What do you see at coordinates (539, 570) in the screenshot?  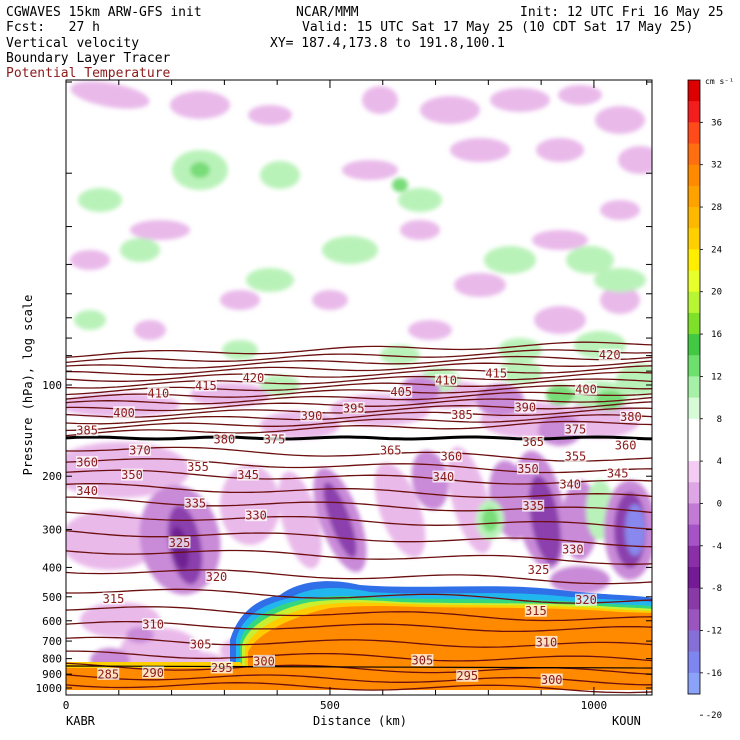 I see `theta-label: 325` at bounding box center [539, 570].